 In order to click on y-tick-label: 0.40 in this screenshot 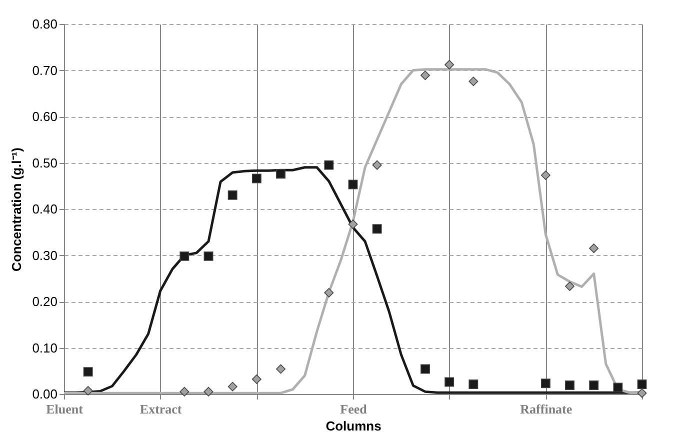, I will do `click(45, 209)`.